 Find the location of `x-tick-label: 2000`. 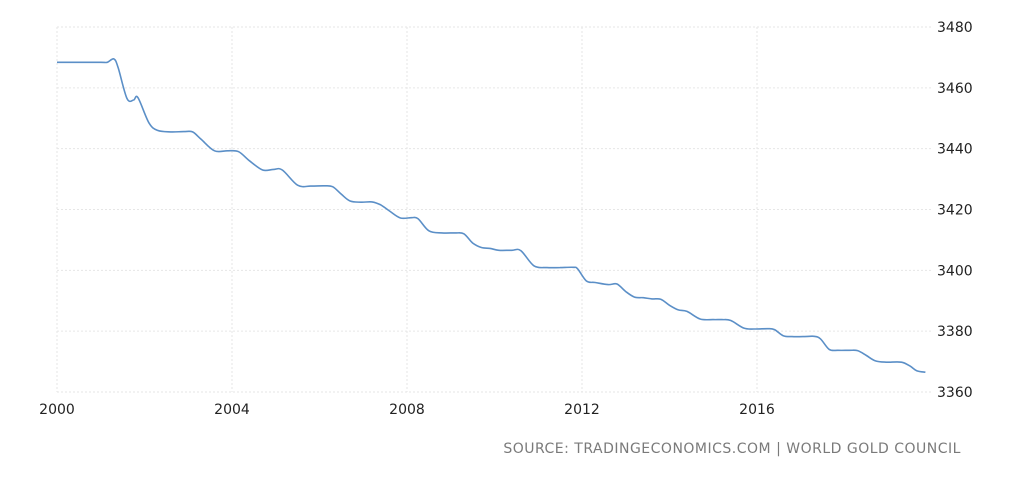

x-tick-label: 2000 is located at coordinates (57, 410).